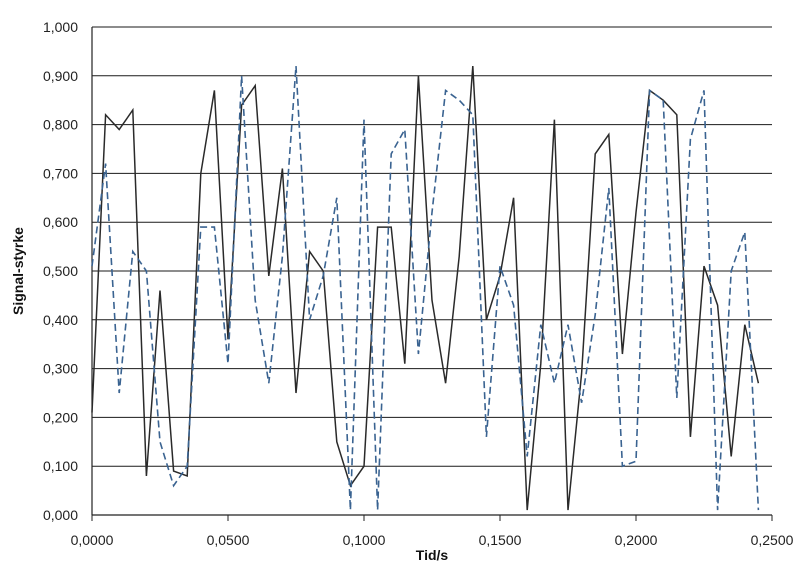 This screenshot has height=570, width=800. I want to click on y-tick-label: 0,900, so click(60, 76).